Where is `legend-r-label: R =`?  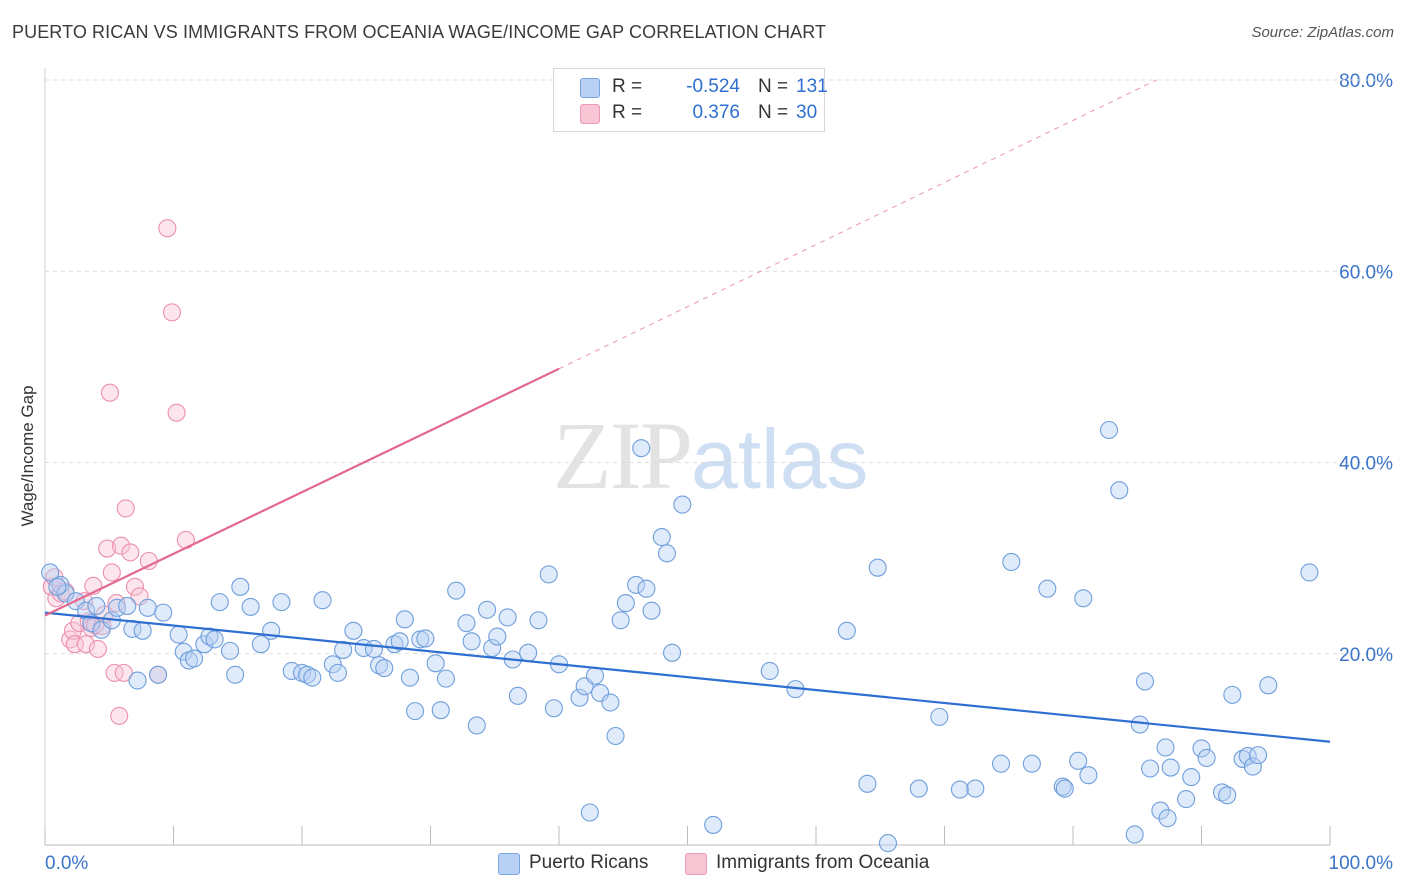
legend-r-label: R = is located at coordinates (627, 86).